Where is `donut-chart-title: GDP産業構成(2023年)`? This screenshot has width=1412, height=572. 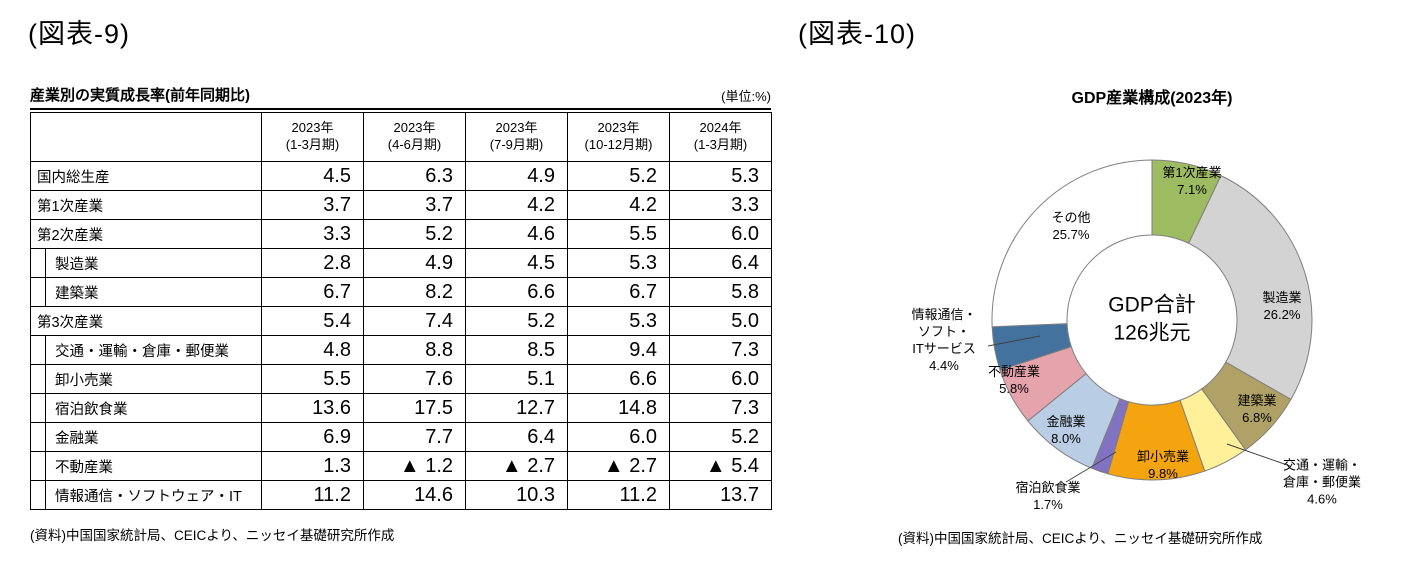 donut-chart-title: GDP産業構成(2023年) is located at coordinates (1152, 98).